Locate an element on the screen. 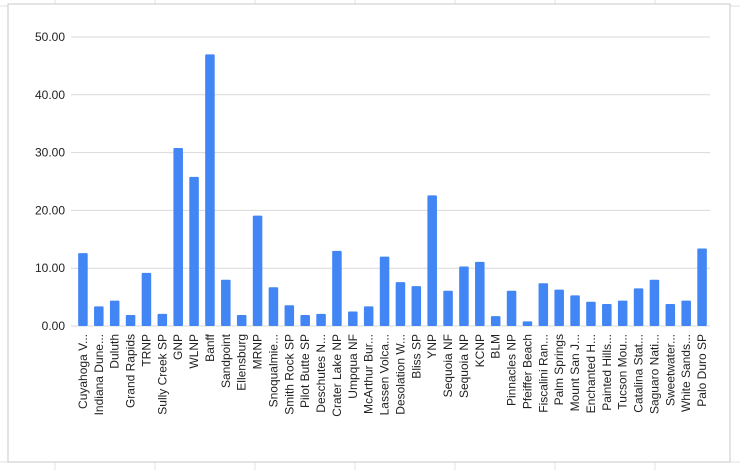  x-tick-label: Umpqua NF is located at coordinates (353, 366).